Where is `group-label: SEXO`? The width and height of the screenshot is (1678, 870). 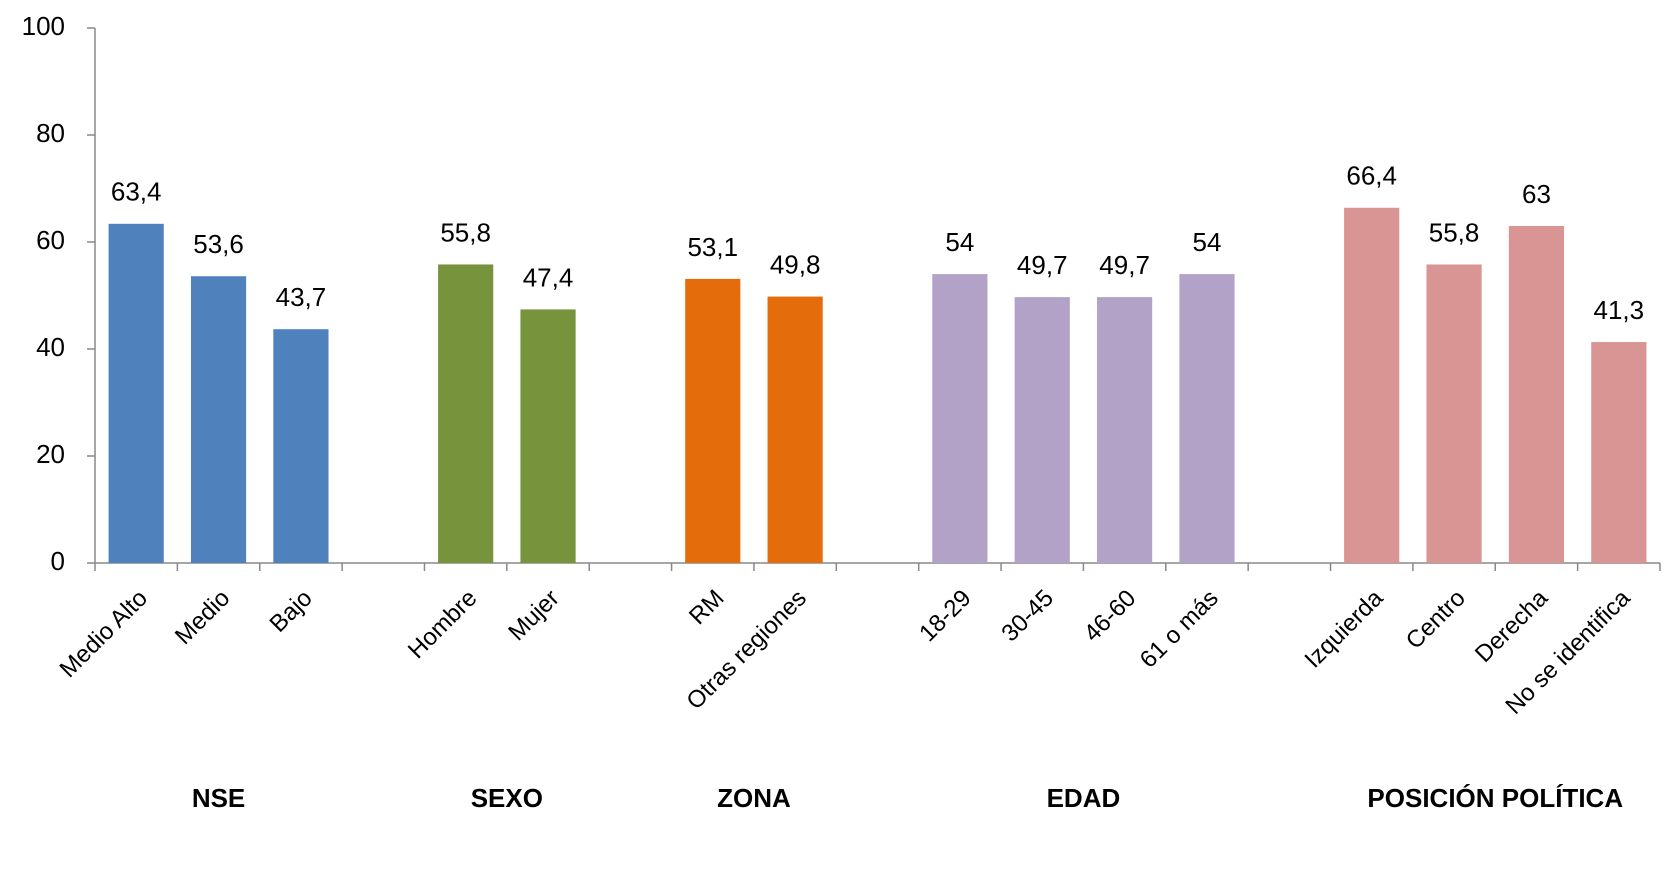
group-label: SEXO is located at coordinates (507, 798).